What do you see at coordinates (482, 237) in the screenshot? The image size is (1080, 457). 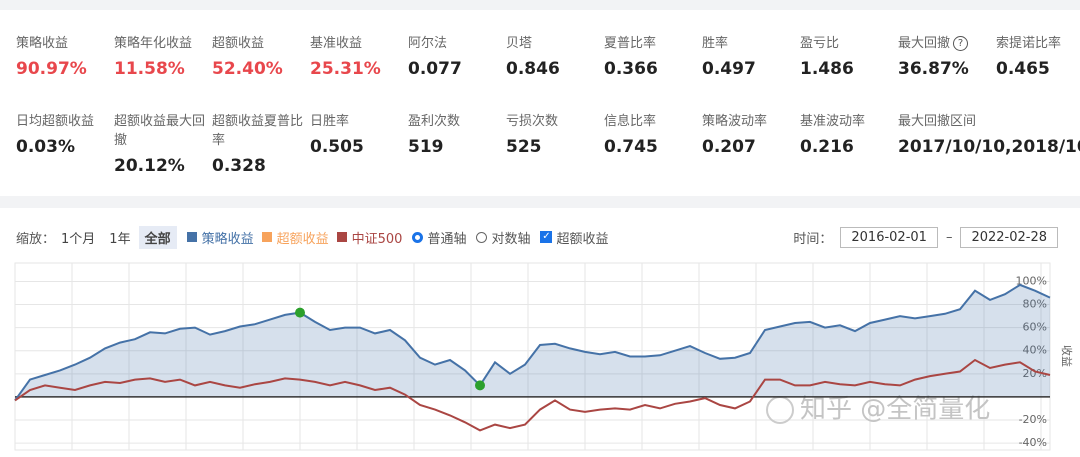 I see `radio-log` at bounding box center [482, 237].